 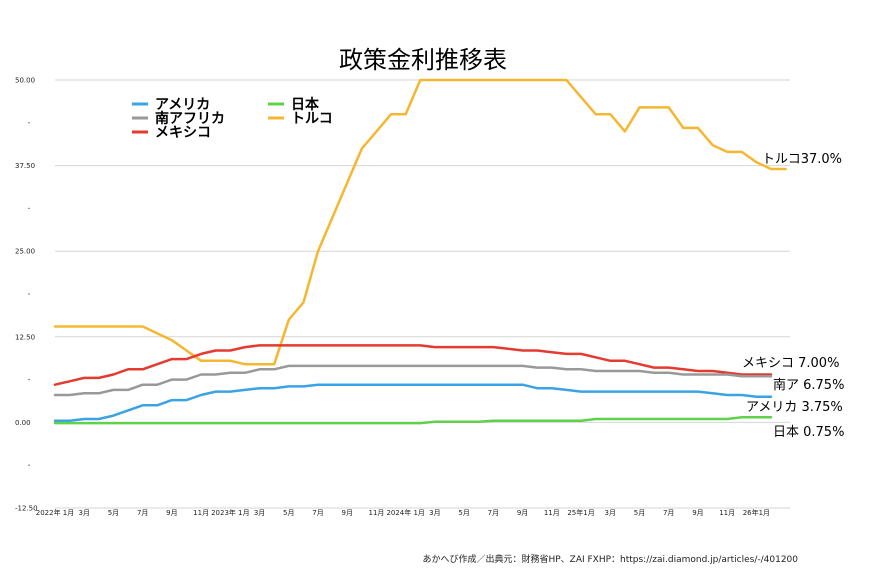 I want to click on x-tick-label: 26年1月, so click(x=756, y=512).